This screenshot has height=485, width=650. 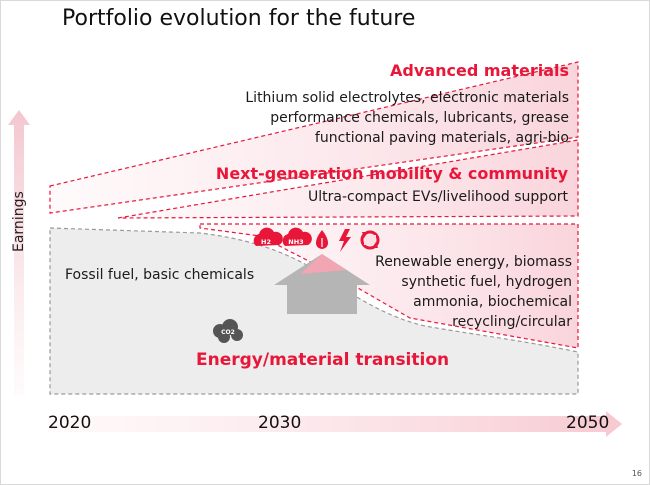 What do you see at coordinates (492, 302) in the screenshot?
I see `transition-line: ammonia, biochemical` at bounding box center [492, 302].